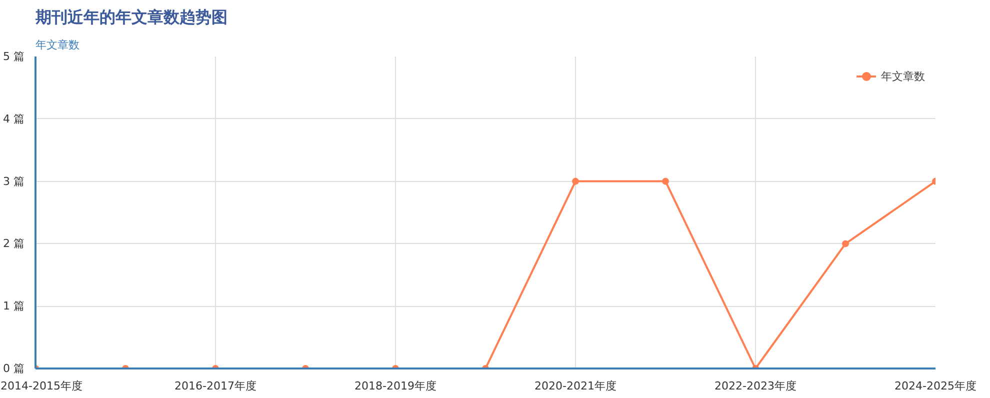 The height and width of the screenshot is (398, 990). Describe the element at coordinates (41, 386) in the screenshot. I see `x-tick-label: 2014-2015年度` at that location.